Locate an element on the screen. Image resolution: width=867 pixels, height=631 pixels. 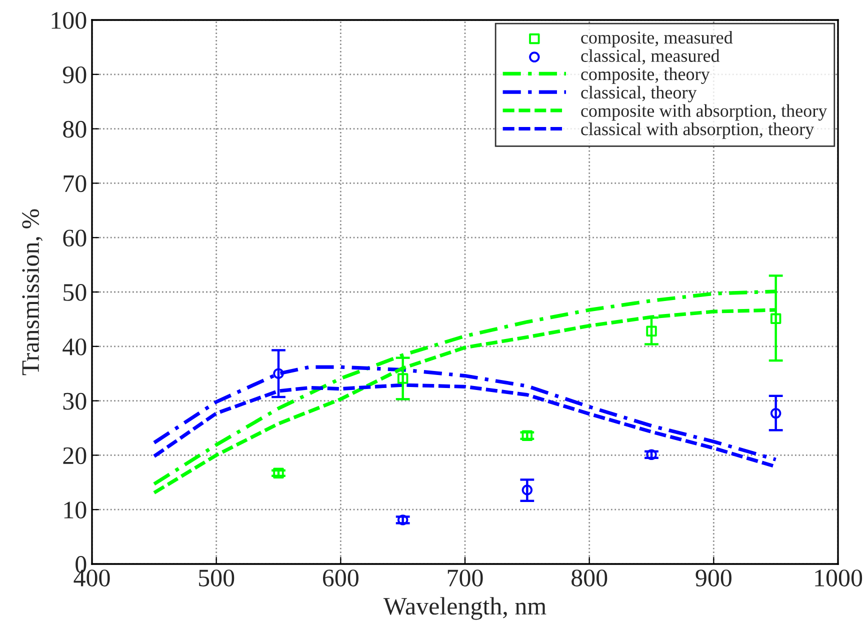
x-tick-label: 700 is located at coordinates (465, 578).